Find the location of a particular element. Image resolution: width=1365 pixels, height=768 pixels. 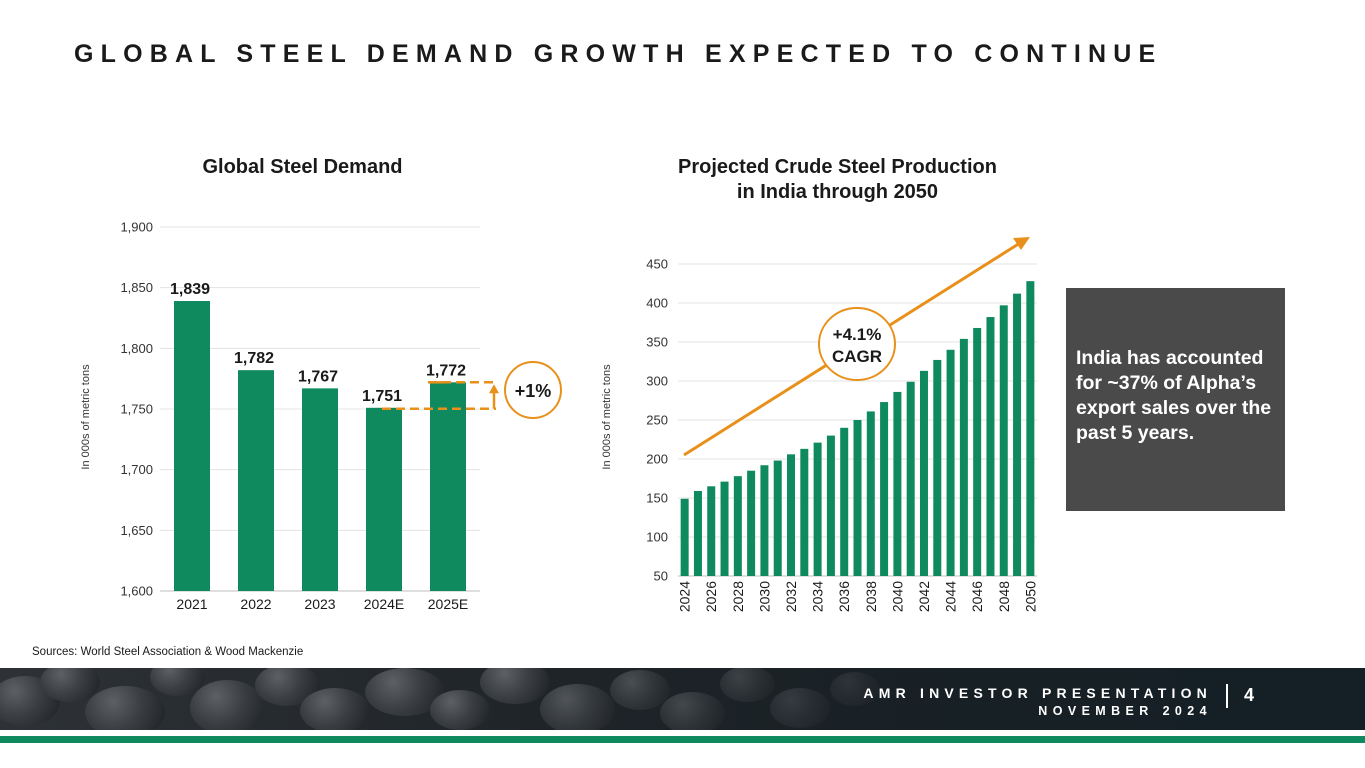

right-ytick-label: 250 is located at coordinates (657, 420).